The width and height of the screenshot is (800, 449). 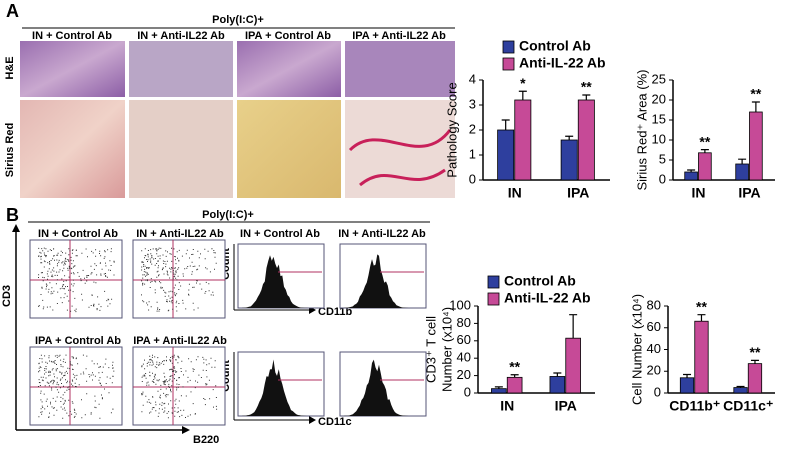 What do you see at coordinates (335, 422) in the screenshot?
I see `axis-label: CD11c` at bounding box center [335, 422].